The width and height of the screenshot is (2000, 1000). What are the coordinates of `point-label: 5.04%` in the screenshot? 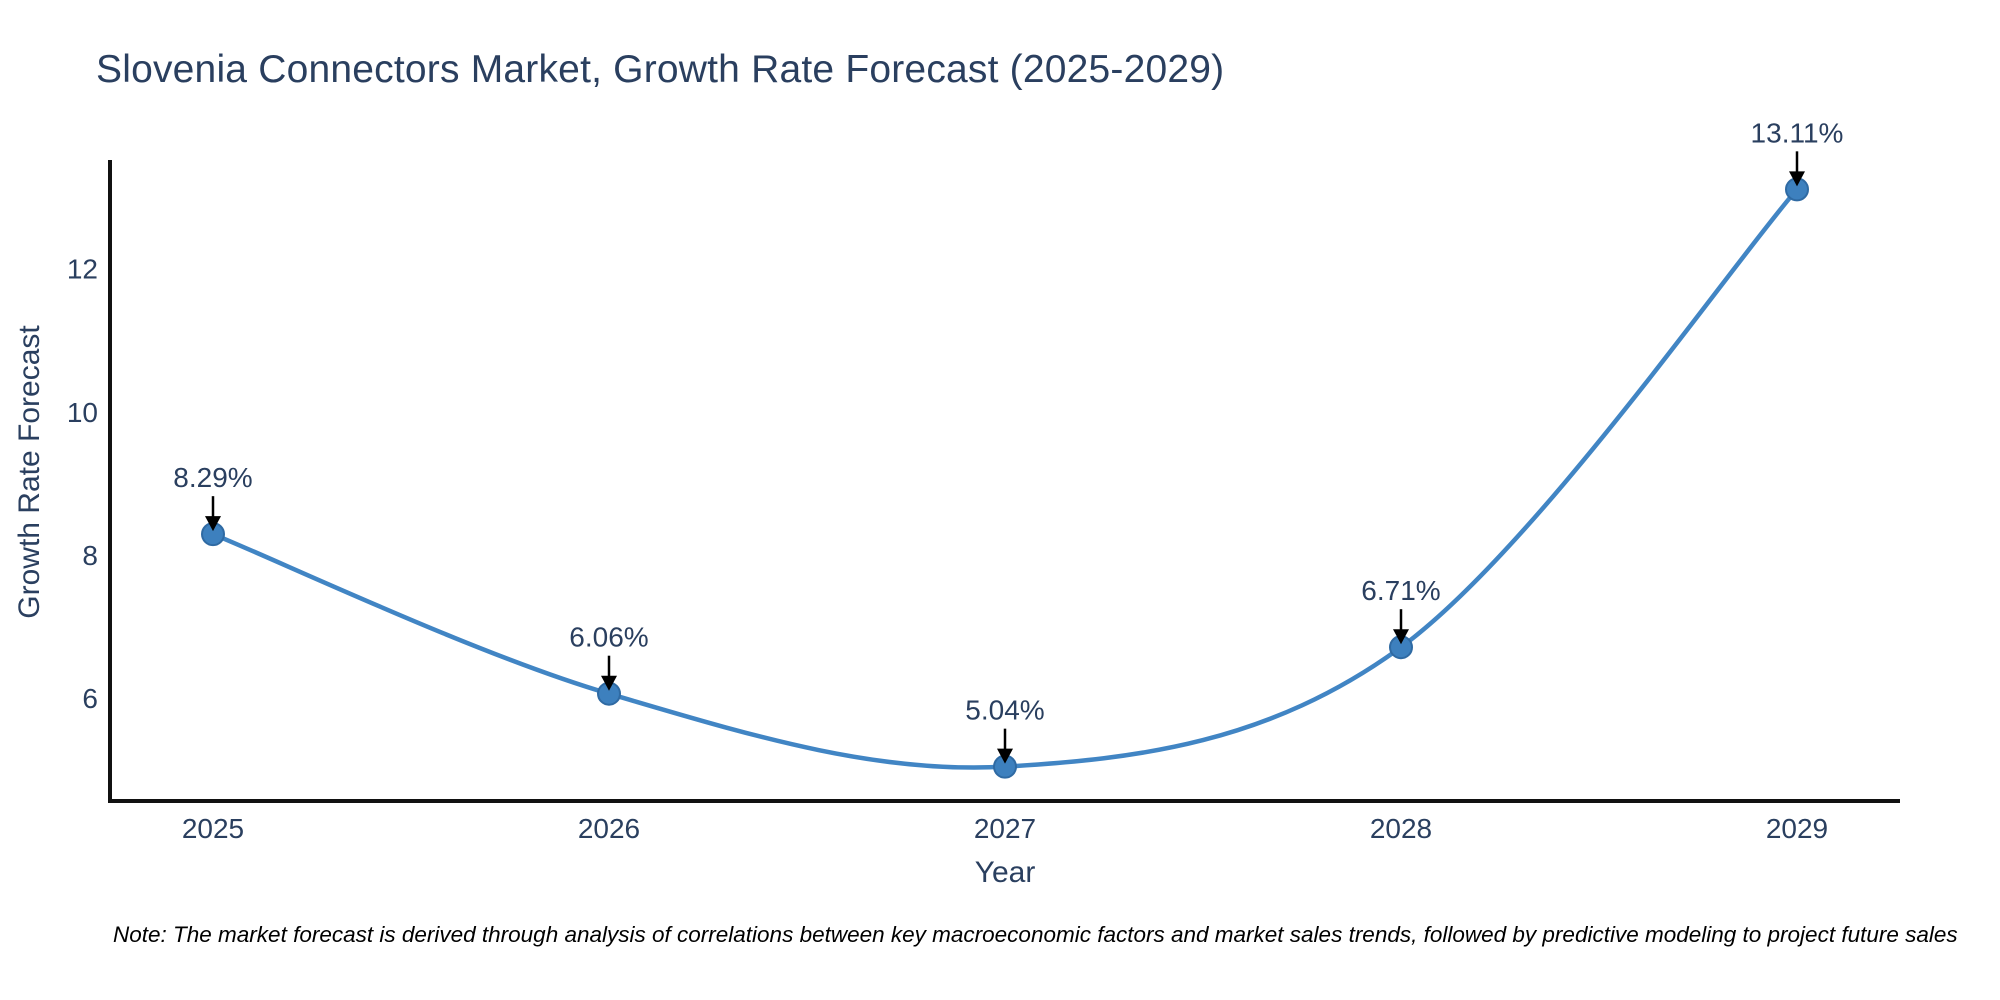 It's located at (1004, 710).